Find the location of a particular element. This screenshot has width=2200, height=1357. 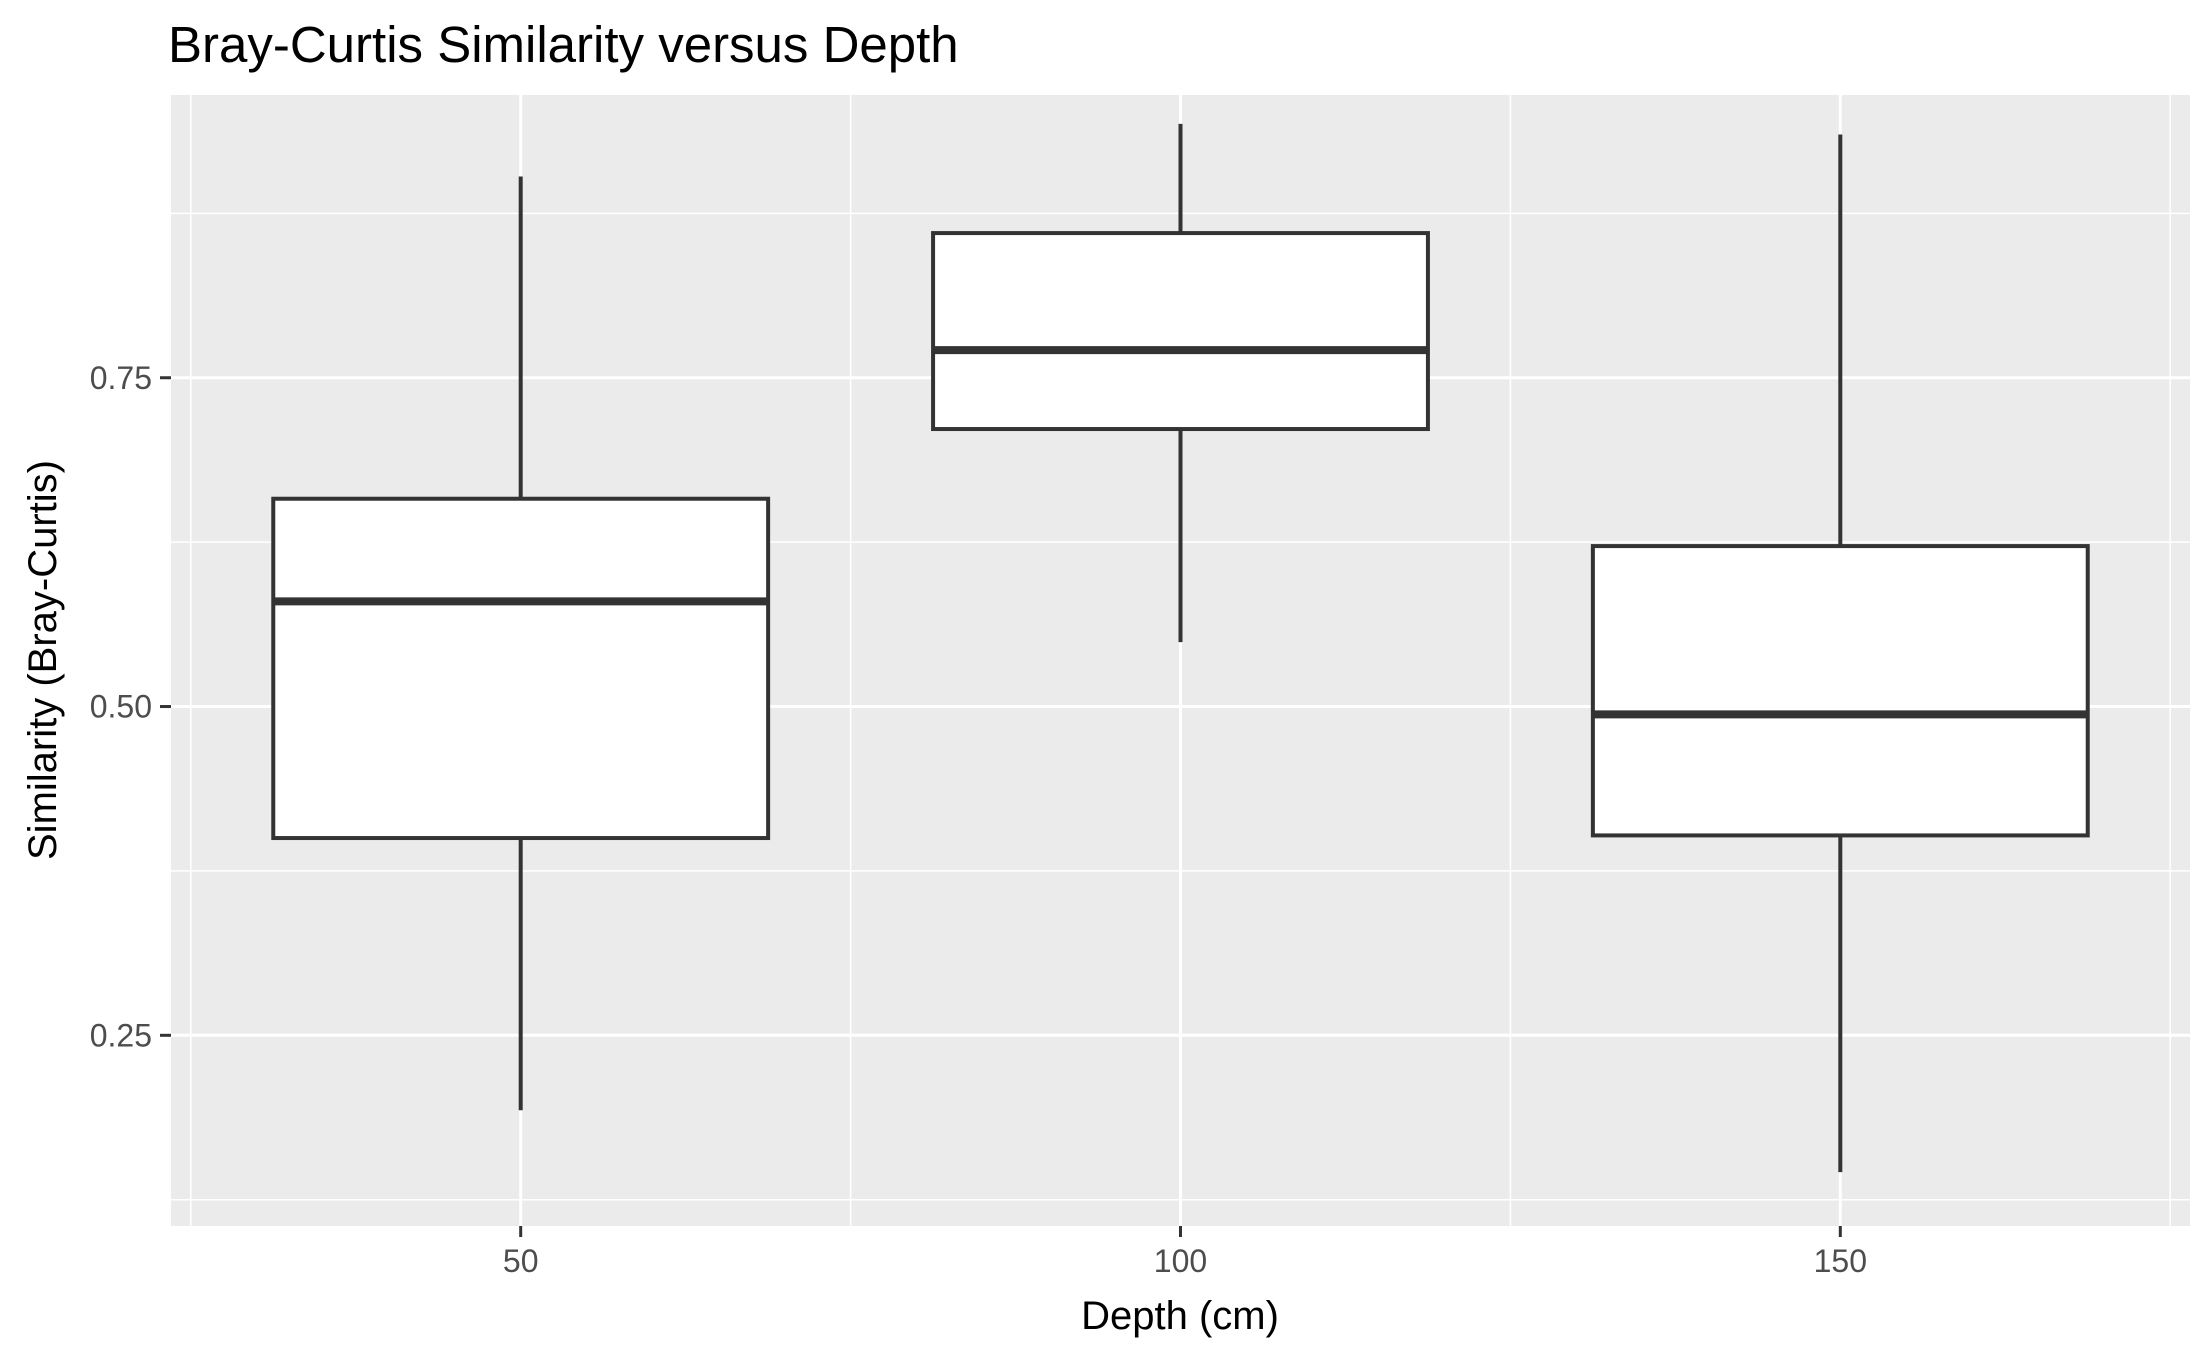

y-axis: 0.25 0.50 0.75 is located at coordinates (130, 706).